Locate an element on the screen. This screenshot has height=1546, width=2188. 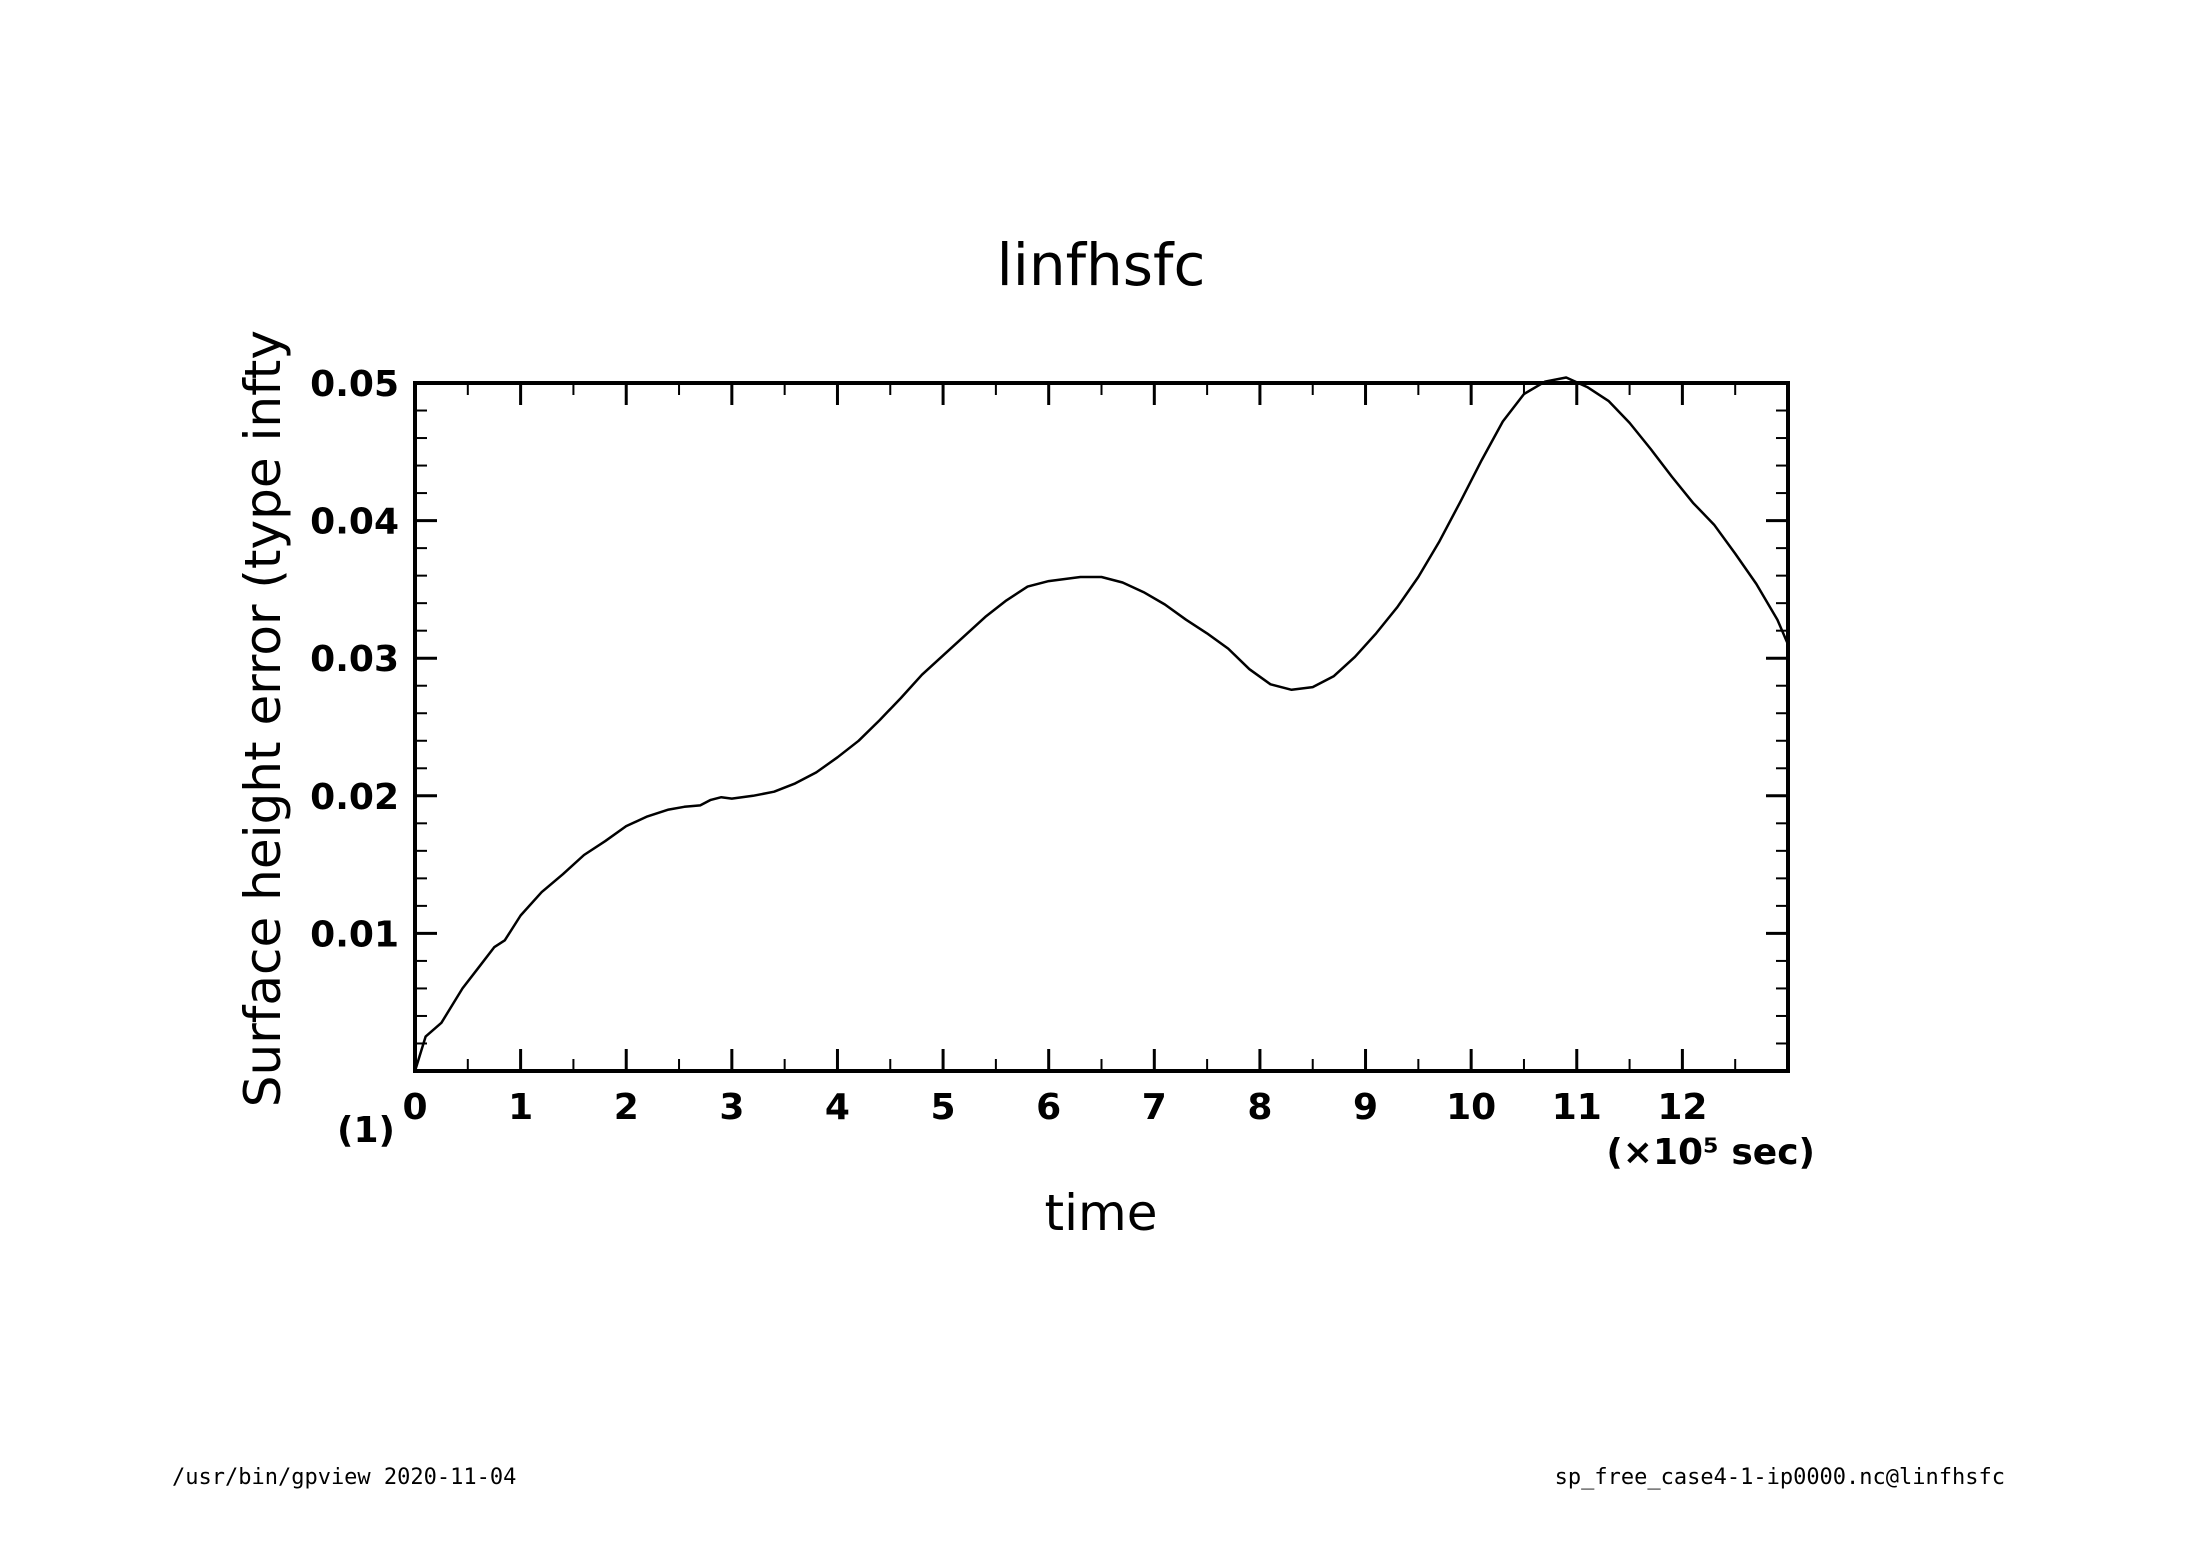
x-tick-label: 6 is located at coordinates (1048, 1107).